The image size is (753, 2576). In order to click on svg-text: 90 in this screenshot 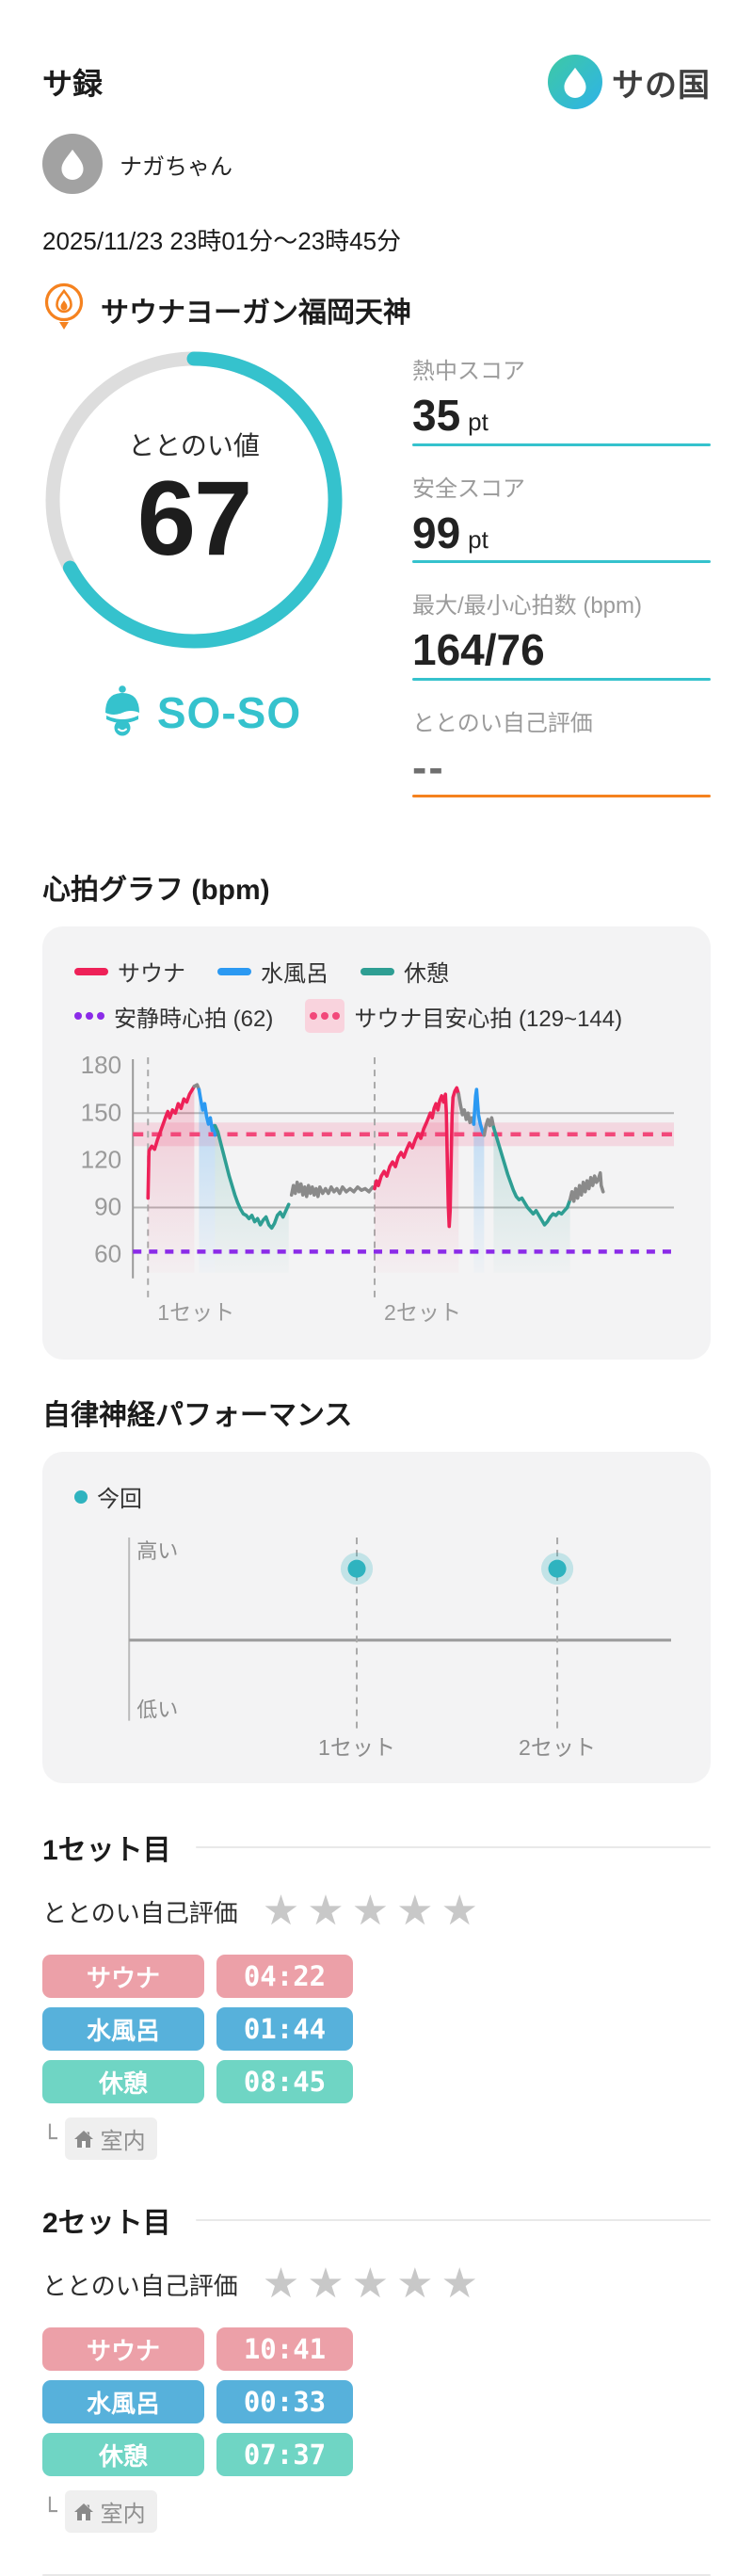, I will do `click(107, 1207)`.